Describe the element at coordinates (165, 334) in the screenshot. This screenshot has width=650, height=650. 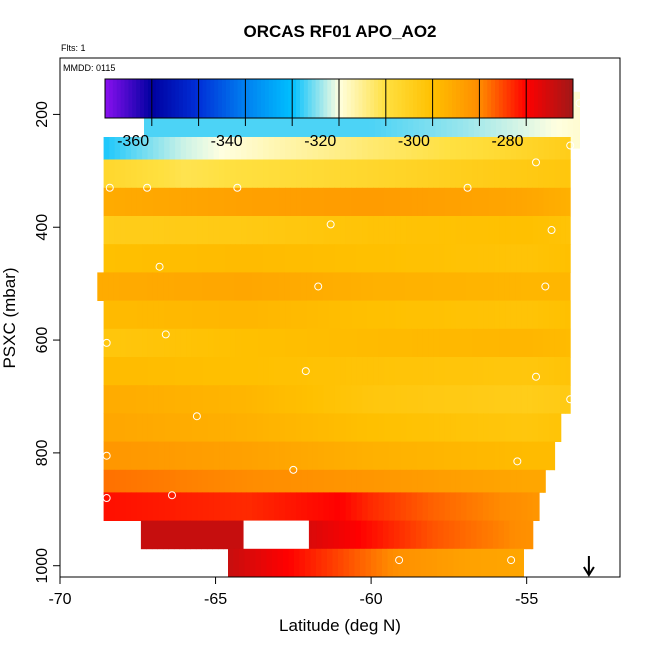
I see `flight-point` at that location.